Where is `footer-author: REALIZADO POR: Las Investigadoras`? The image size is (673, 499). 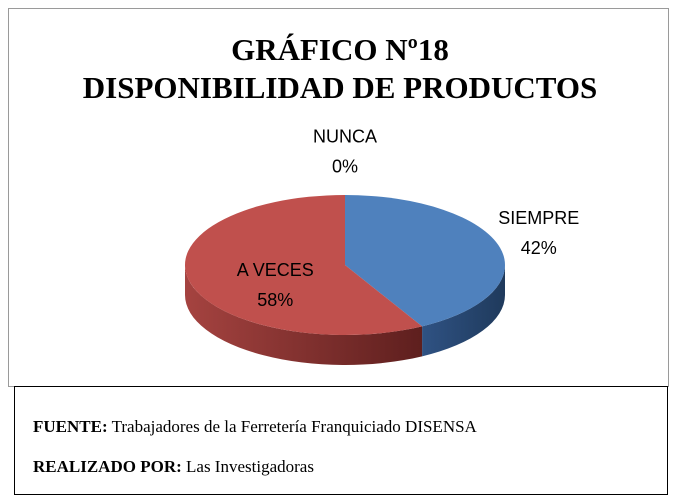 footer-author: REALIZADO POR: Las Investigadoras is located at coordinates (173, 466).